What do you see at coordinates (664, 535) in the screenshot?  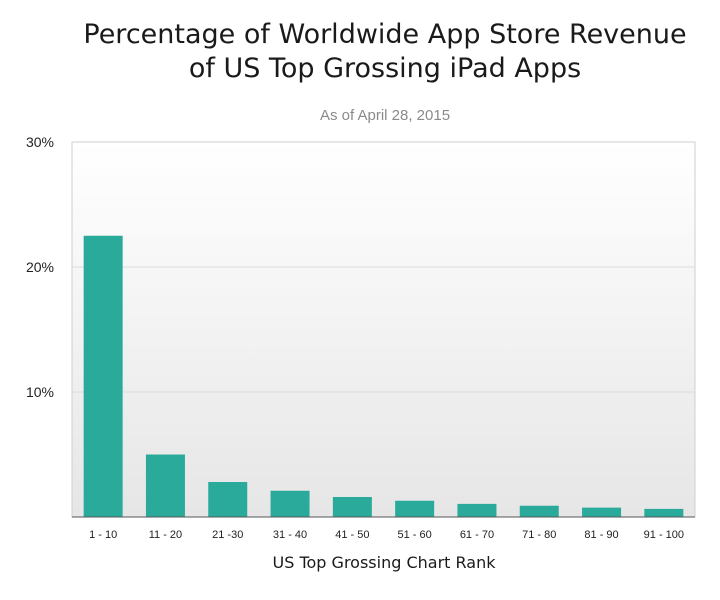 I see `x-tick-label: 91 - 100` at bounding box center [664, 535].